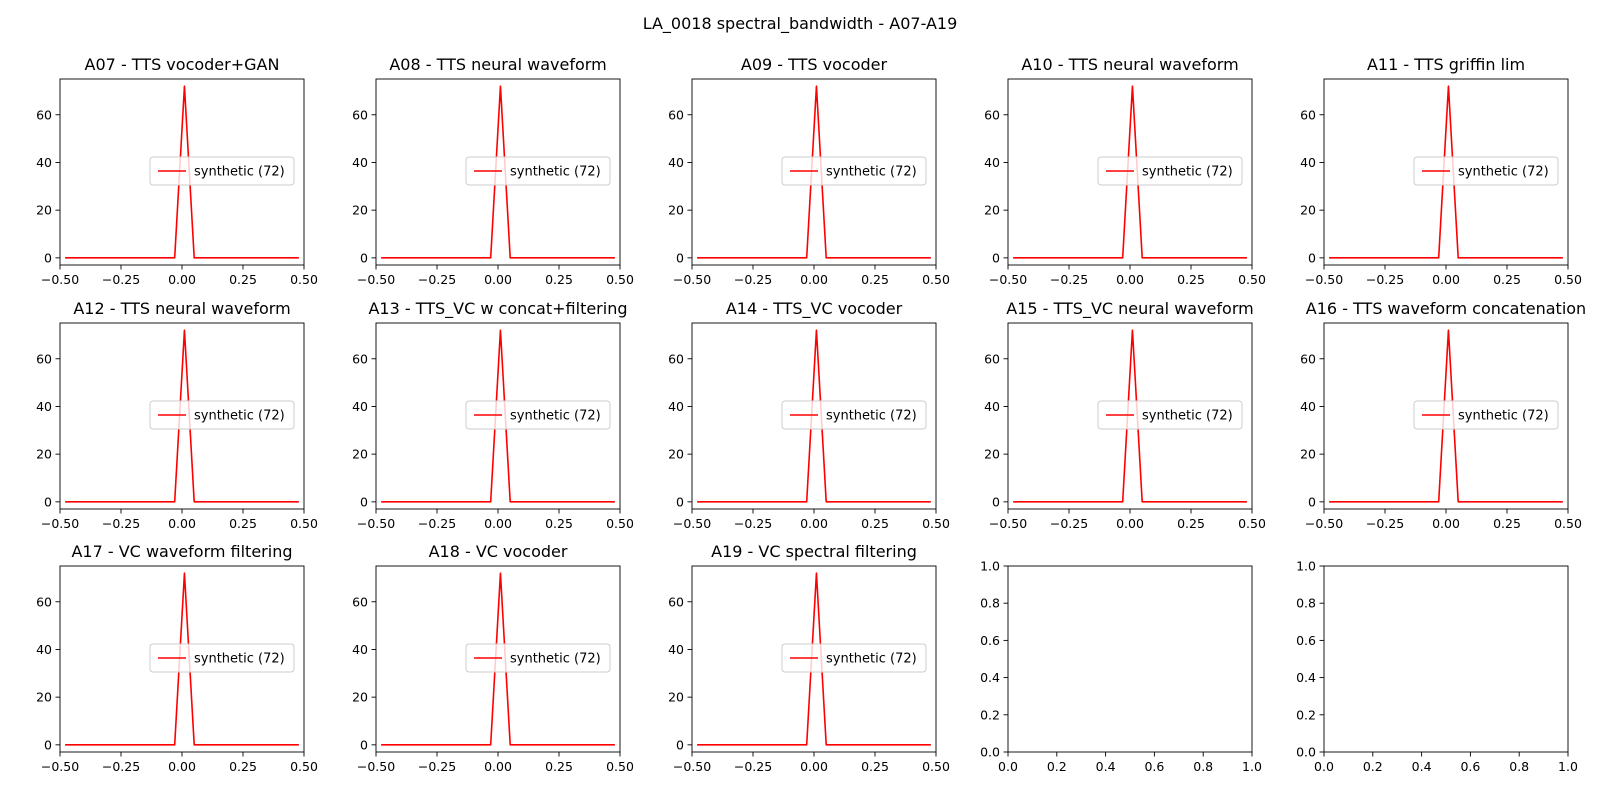  What do you see at coordinates (990, 566) in the screenshot?
I see `y-tick-label: 1.0` at bounding box center [990, 566].